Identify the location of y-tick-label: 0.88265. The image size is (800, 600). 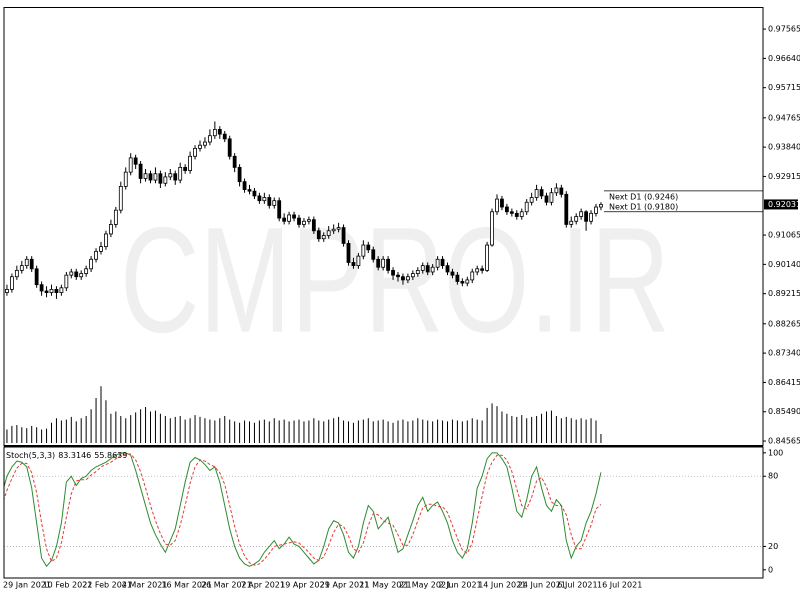
(784, 323).